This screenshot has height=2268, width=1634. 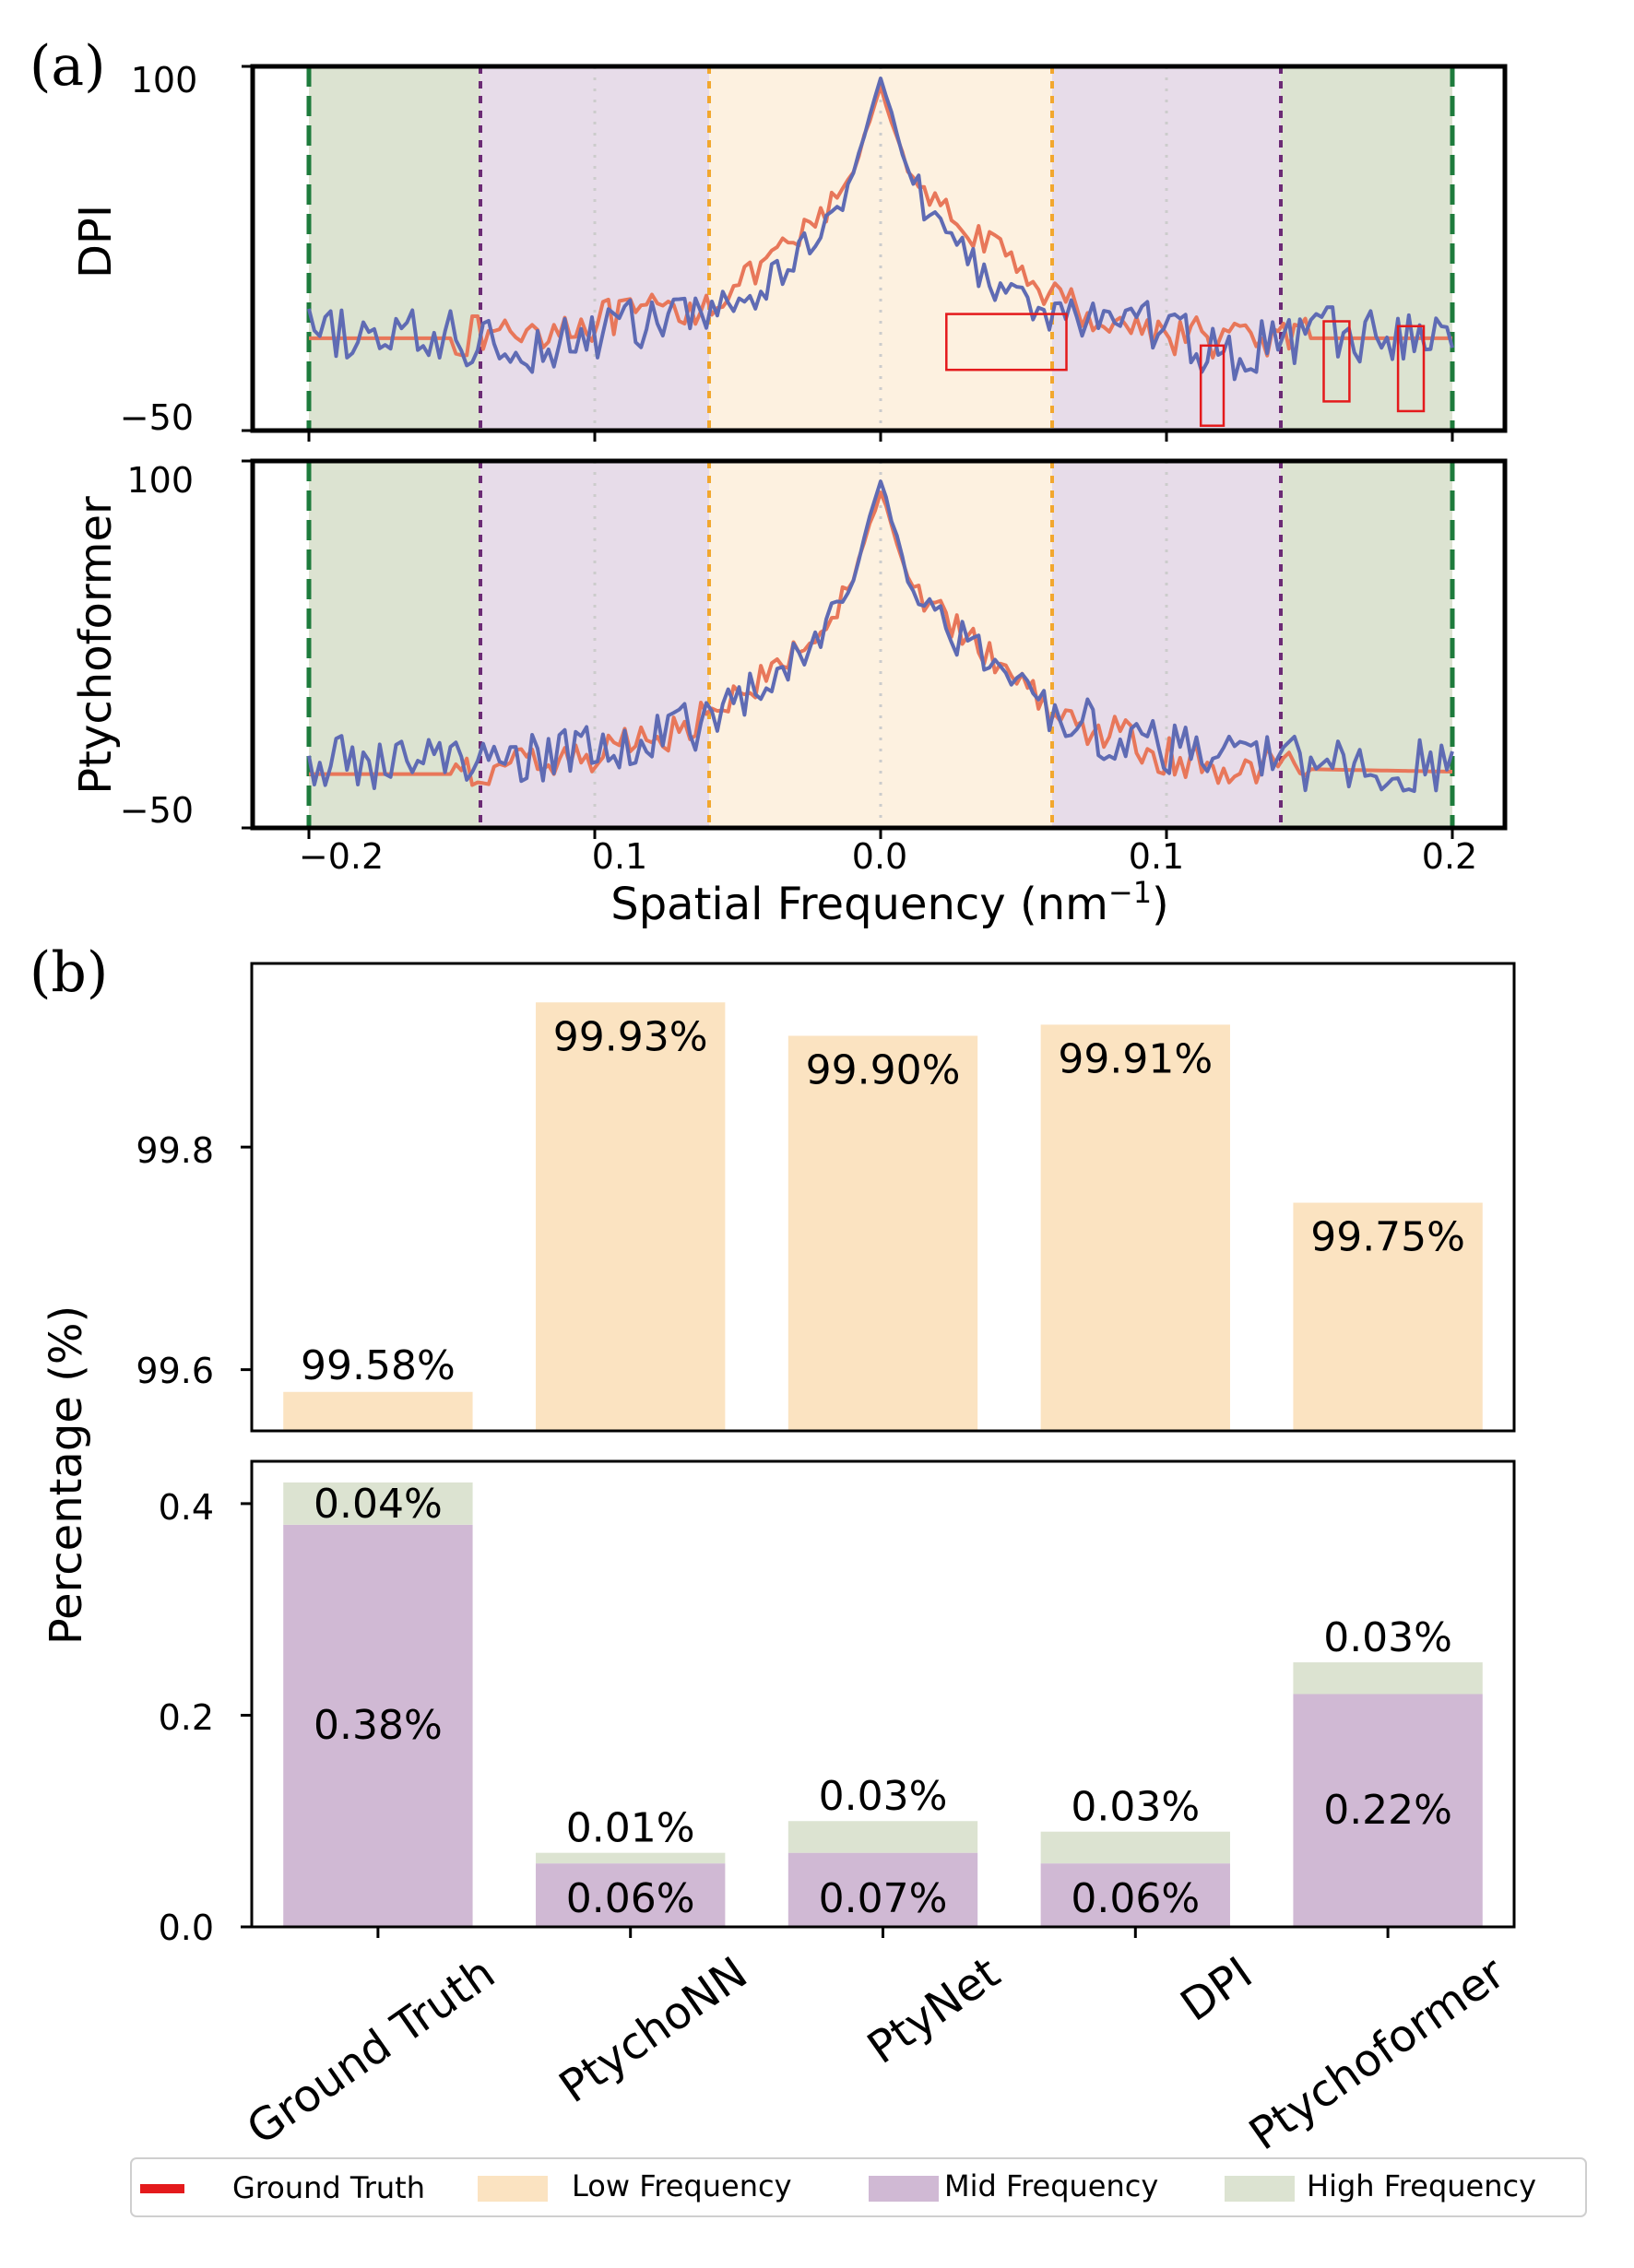 I want to click on a-bot-ylabel: Ptychoformer, so click(x=96, y=646).